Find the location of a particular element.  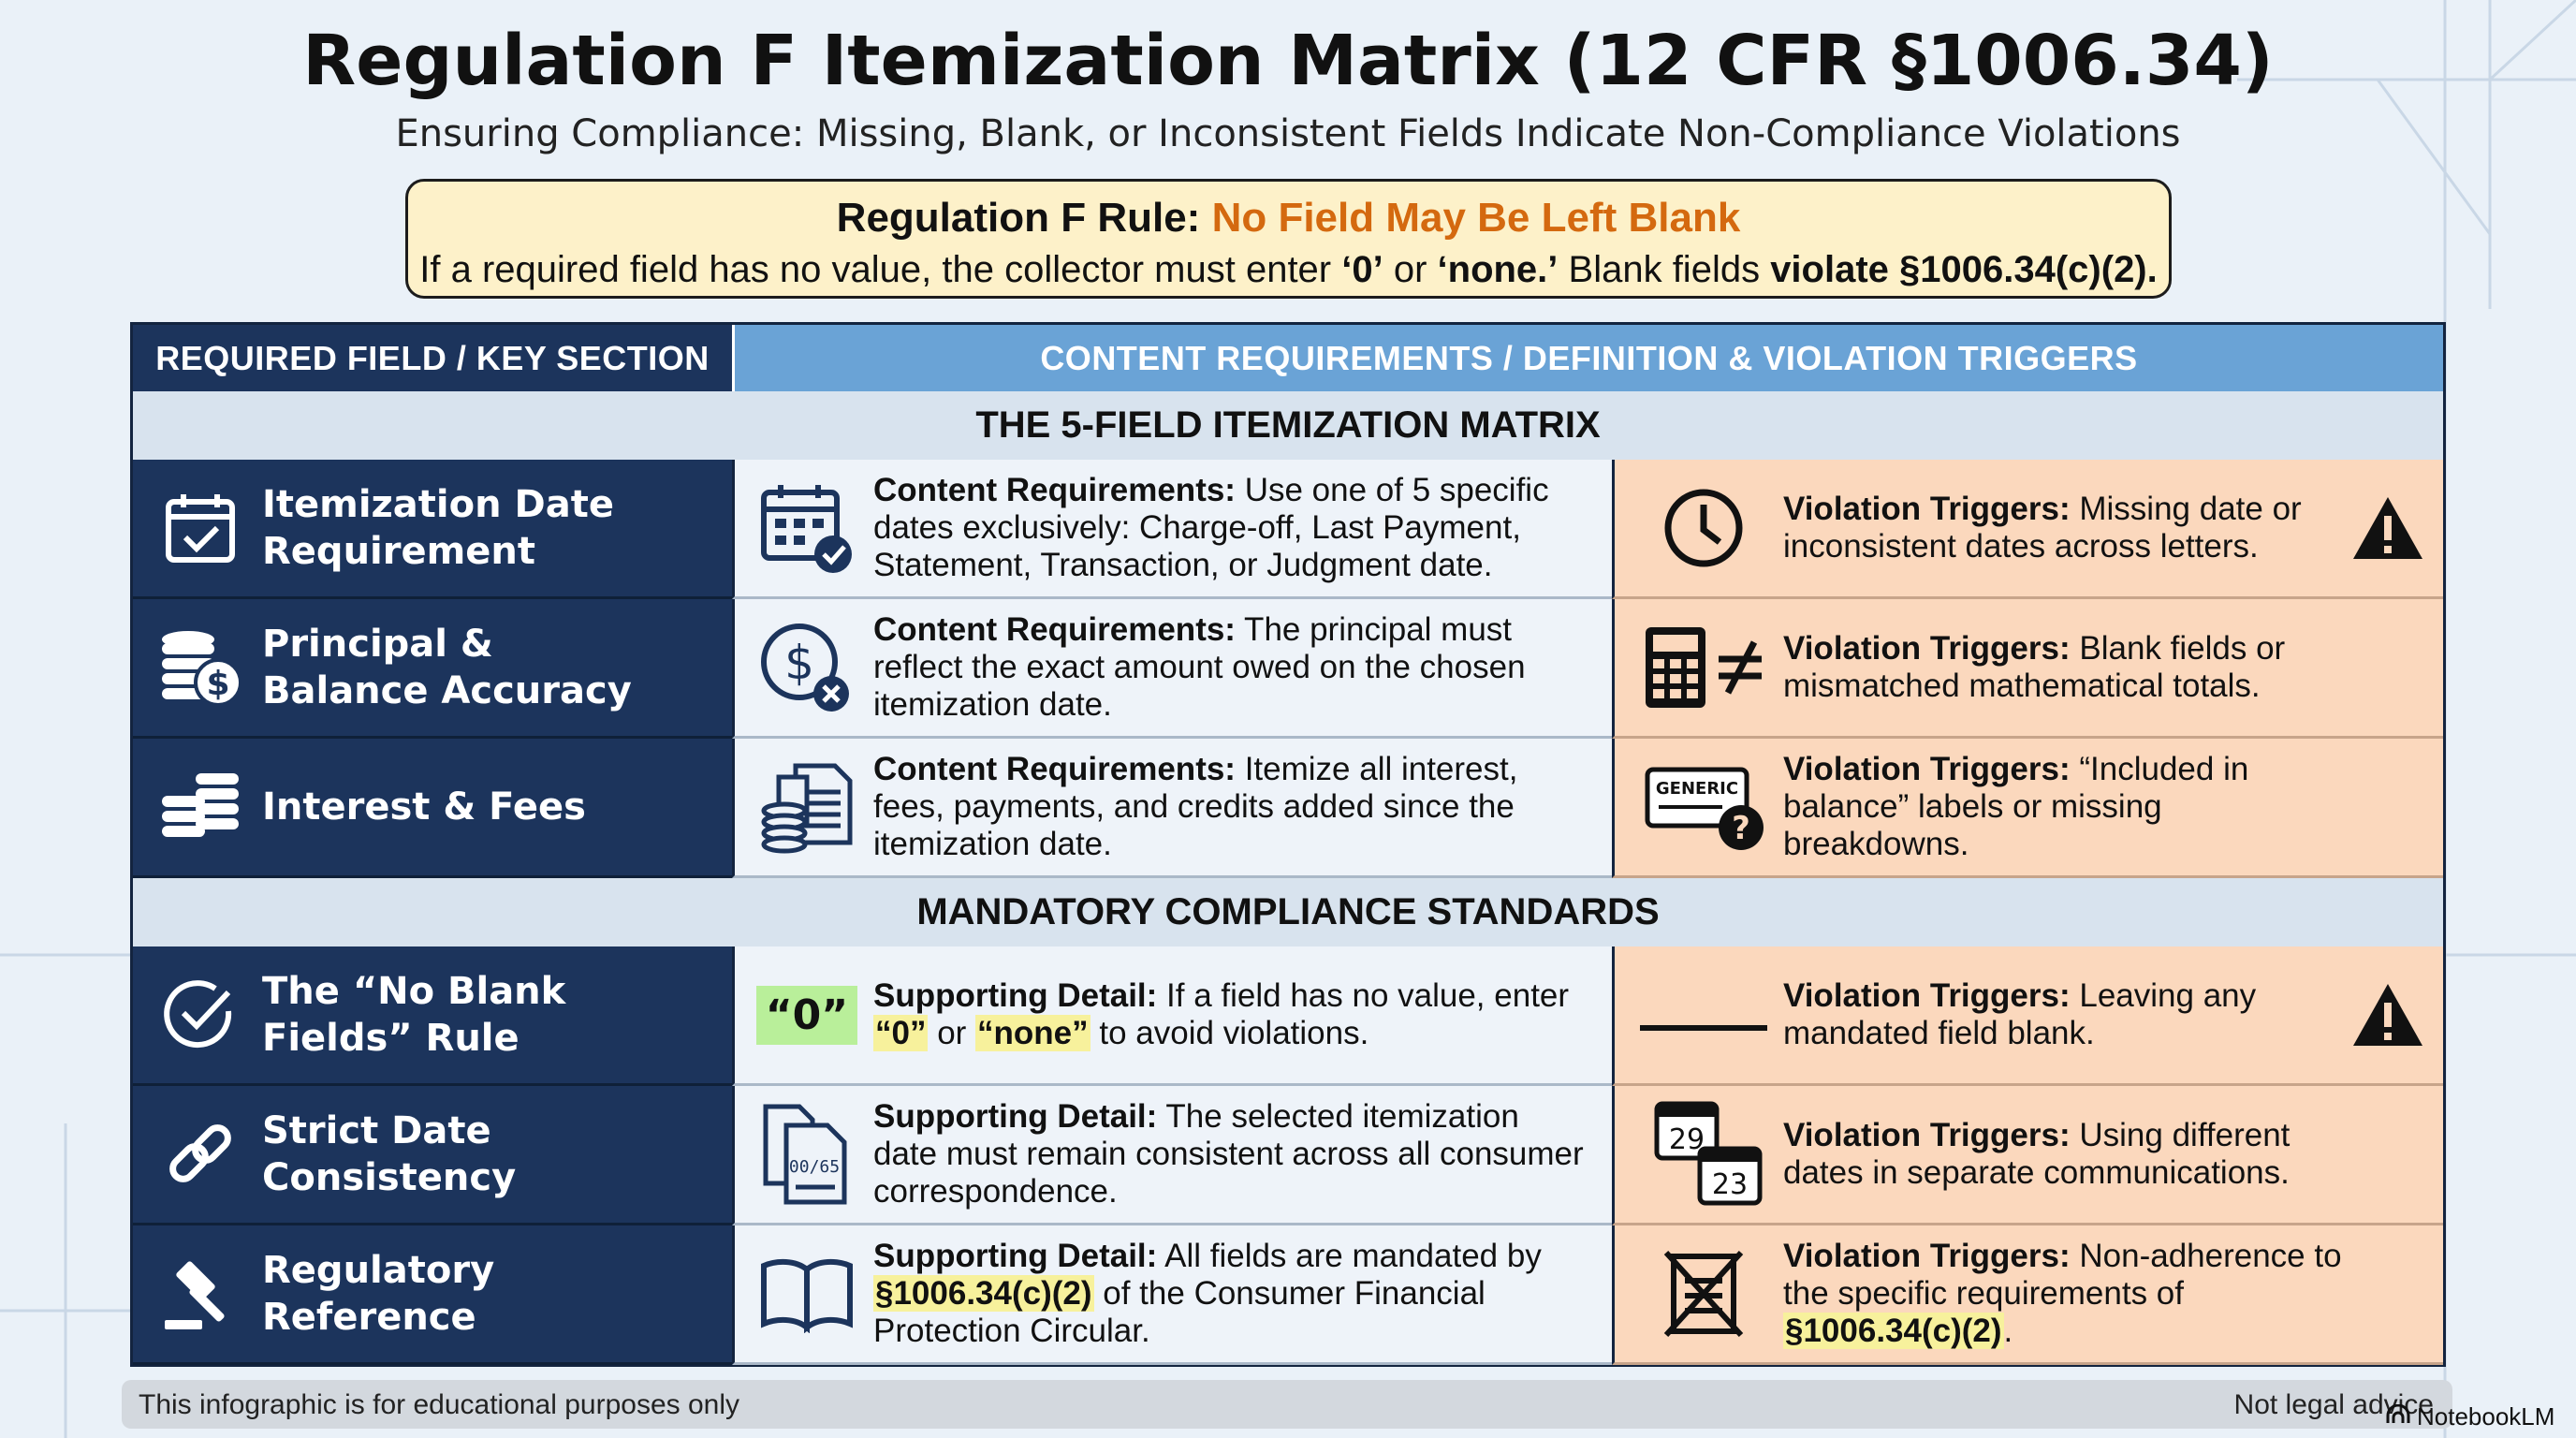

zero-badge: “0” is located at coordinates (806, 1015).